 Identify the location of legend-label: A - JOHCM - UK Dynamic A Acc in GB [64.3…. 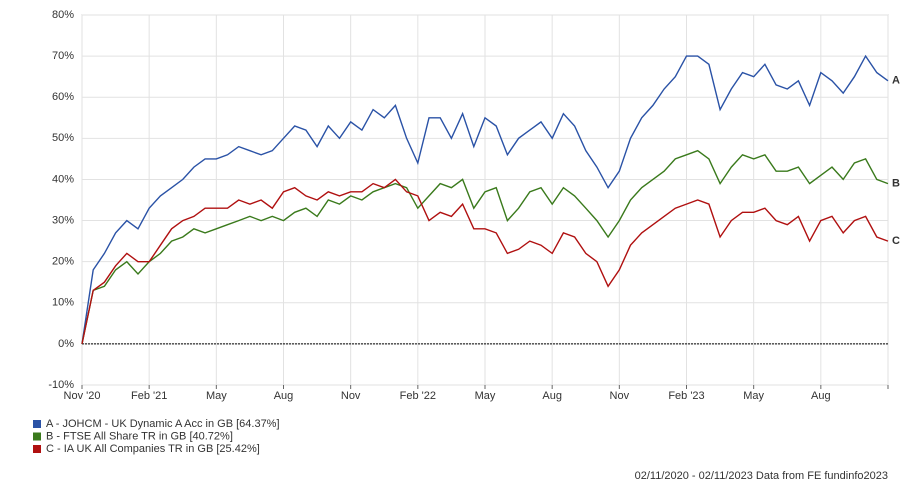
(163, 424).